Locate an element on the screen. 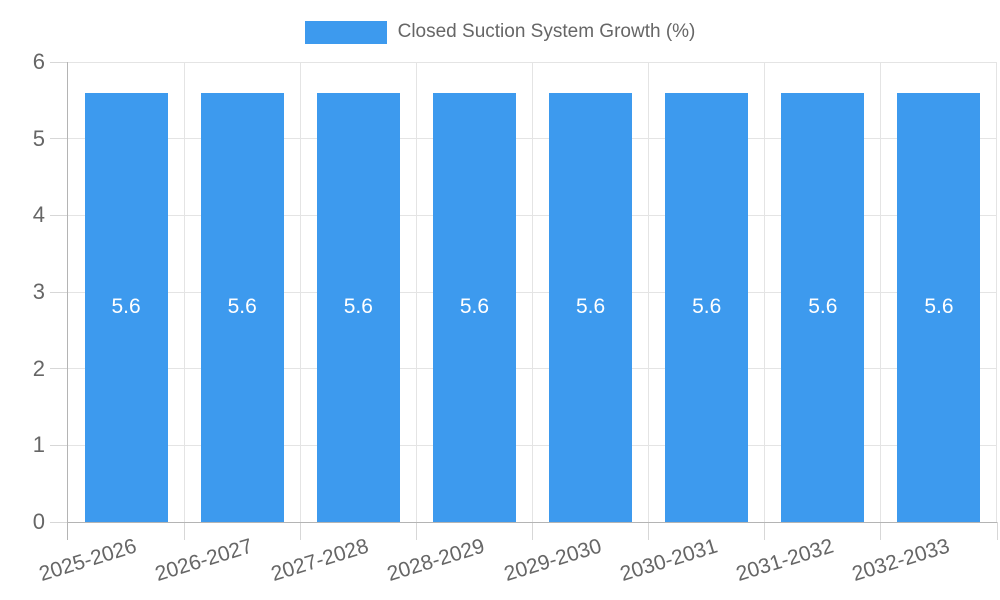  x-axis-line is located at coordinates (531, 522).